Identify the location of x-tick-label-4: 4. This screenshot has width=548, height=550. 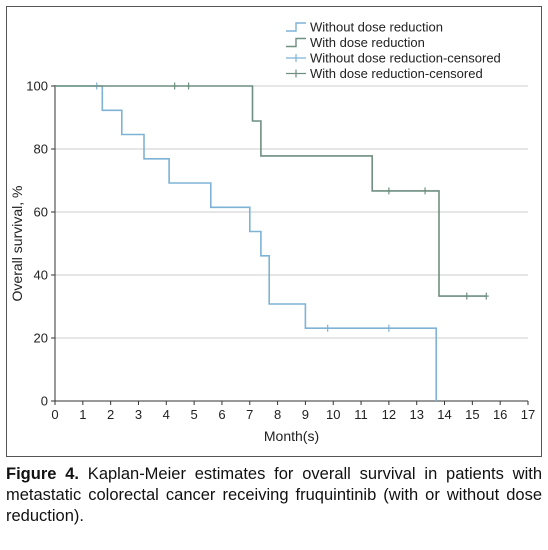
(166, 414).